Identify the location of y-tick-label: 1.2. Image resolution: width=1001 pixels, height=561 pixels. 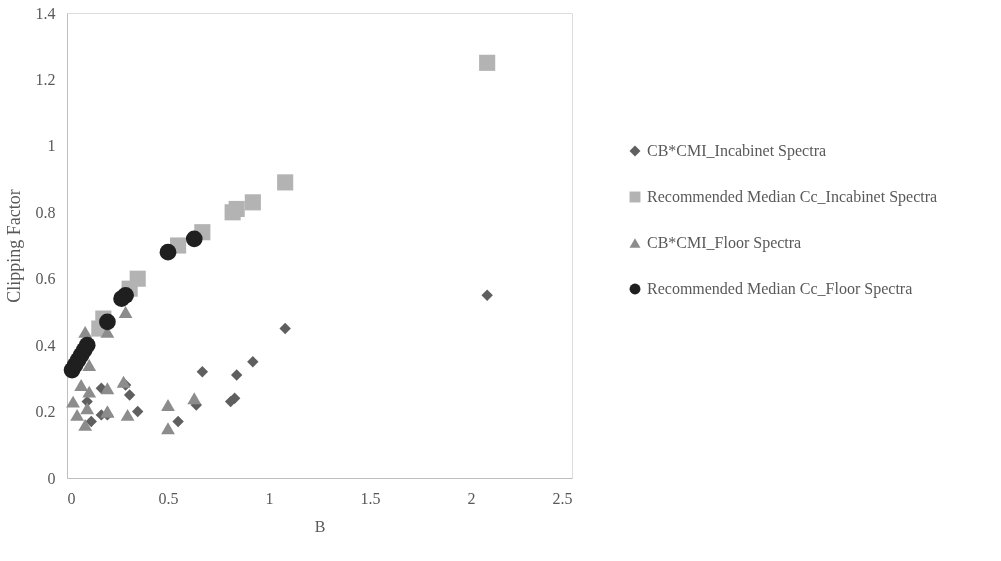
(45, 79).